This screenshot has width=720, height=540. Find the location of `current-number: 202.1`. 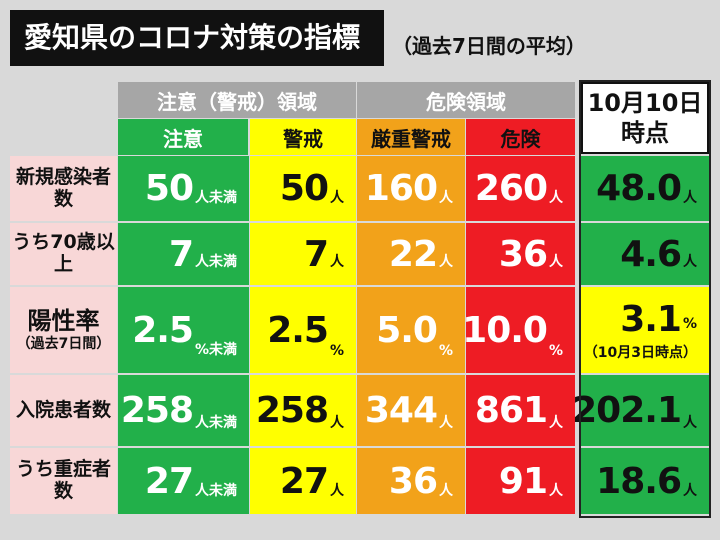

current-number: 202.1 is located at coordinates (627, 410).